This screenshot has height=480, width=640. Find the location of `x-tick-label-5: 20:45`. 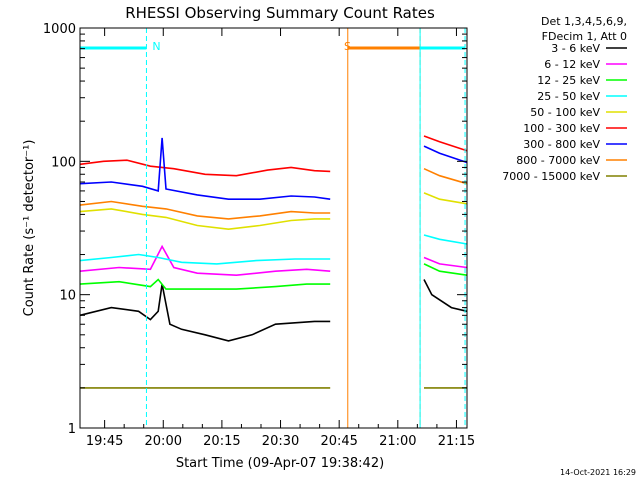

x-tick-label-5: 20:45 is located at coordinates (338, 441).